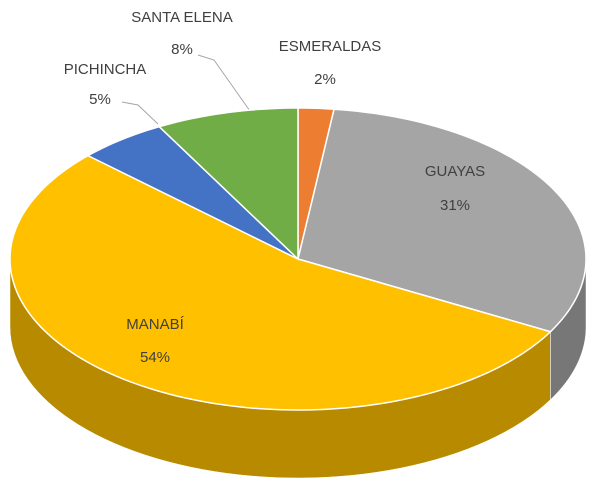  What do you see at coordinates (155, 324) in the screenshot?
I see `category-label: MANABÍ` at bounding box center [155, 324].